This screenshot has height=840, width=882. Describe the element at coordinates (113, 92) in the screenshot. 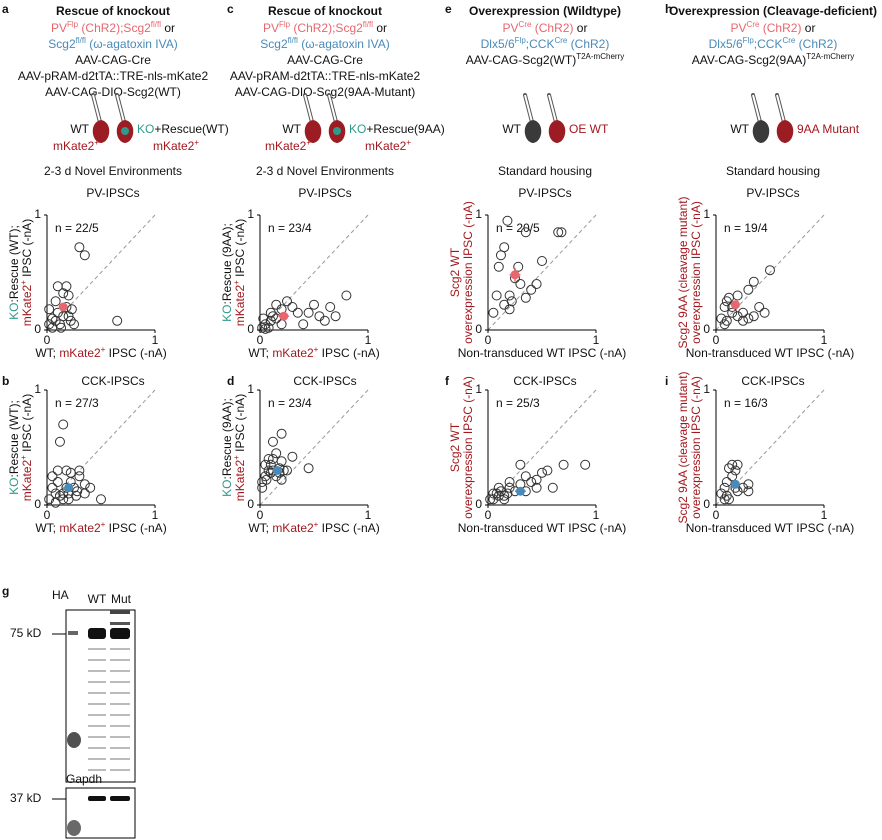

I see `text-segment: AAV-CAG-DIO-Scg2(WT)` at that location.